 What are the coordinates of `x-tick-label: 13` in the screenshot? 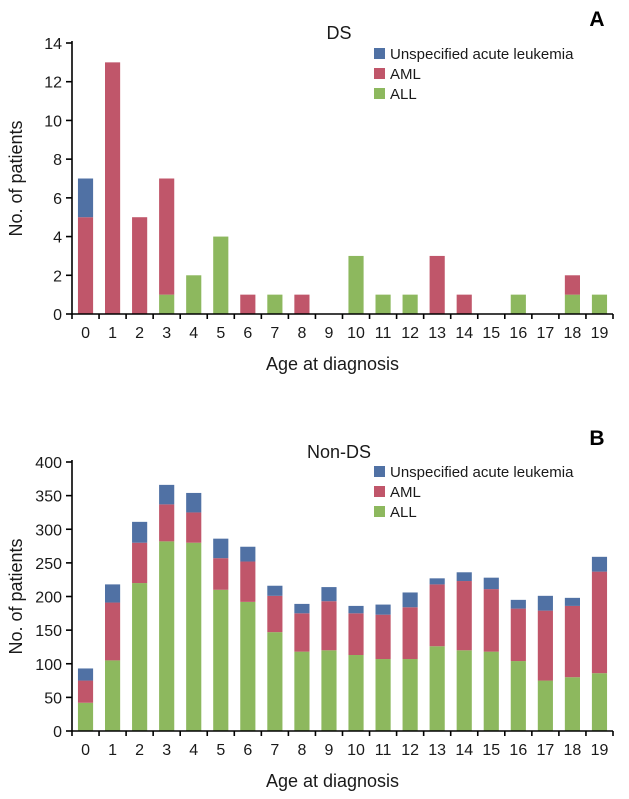 It's located at (437, 333).